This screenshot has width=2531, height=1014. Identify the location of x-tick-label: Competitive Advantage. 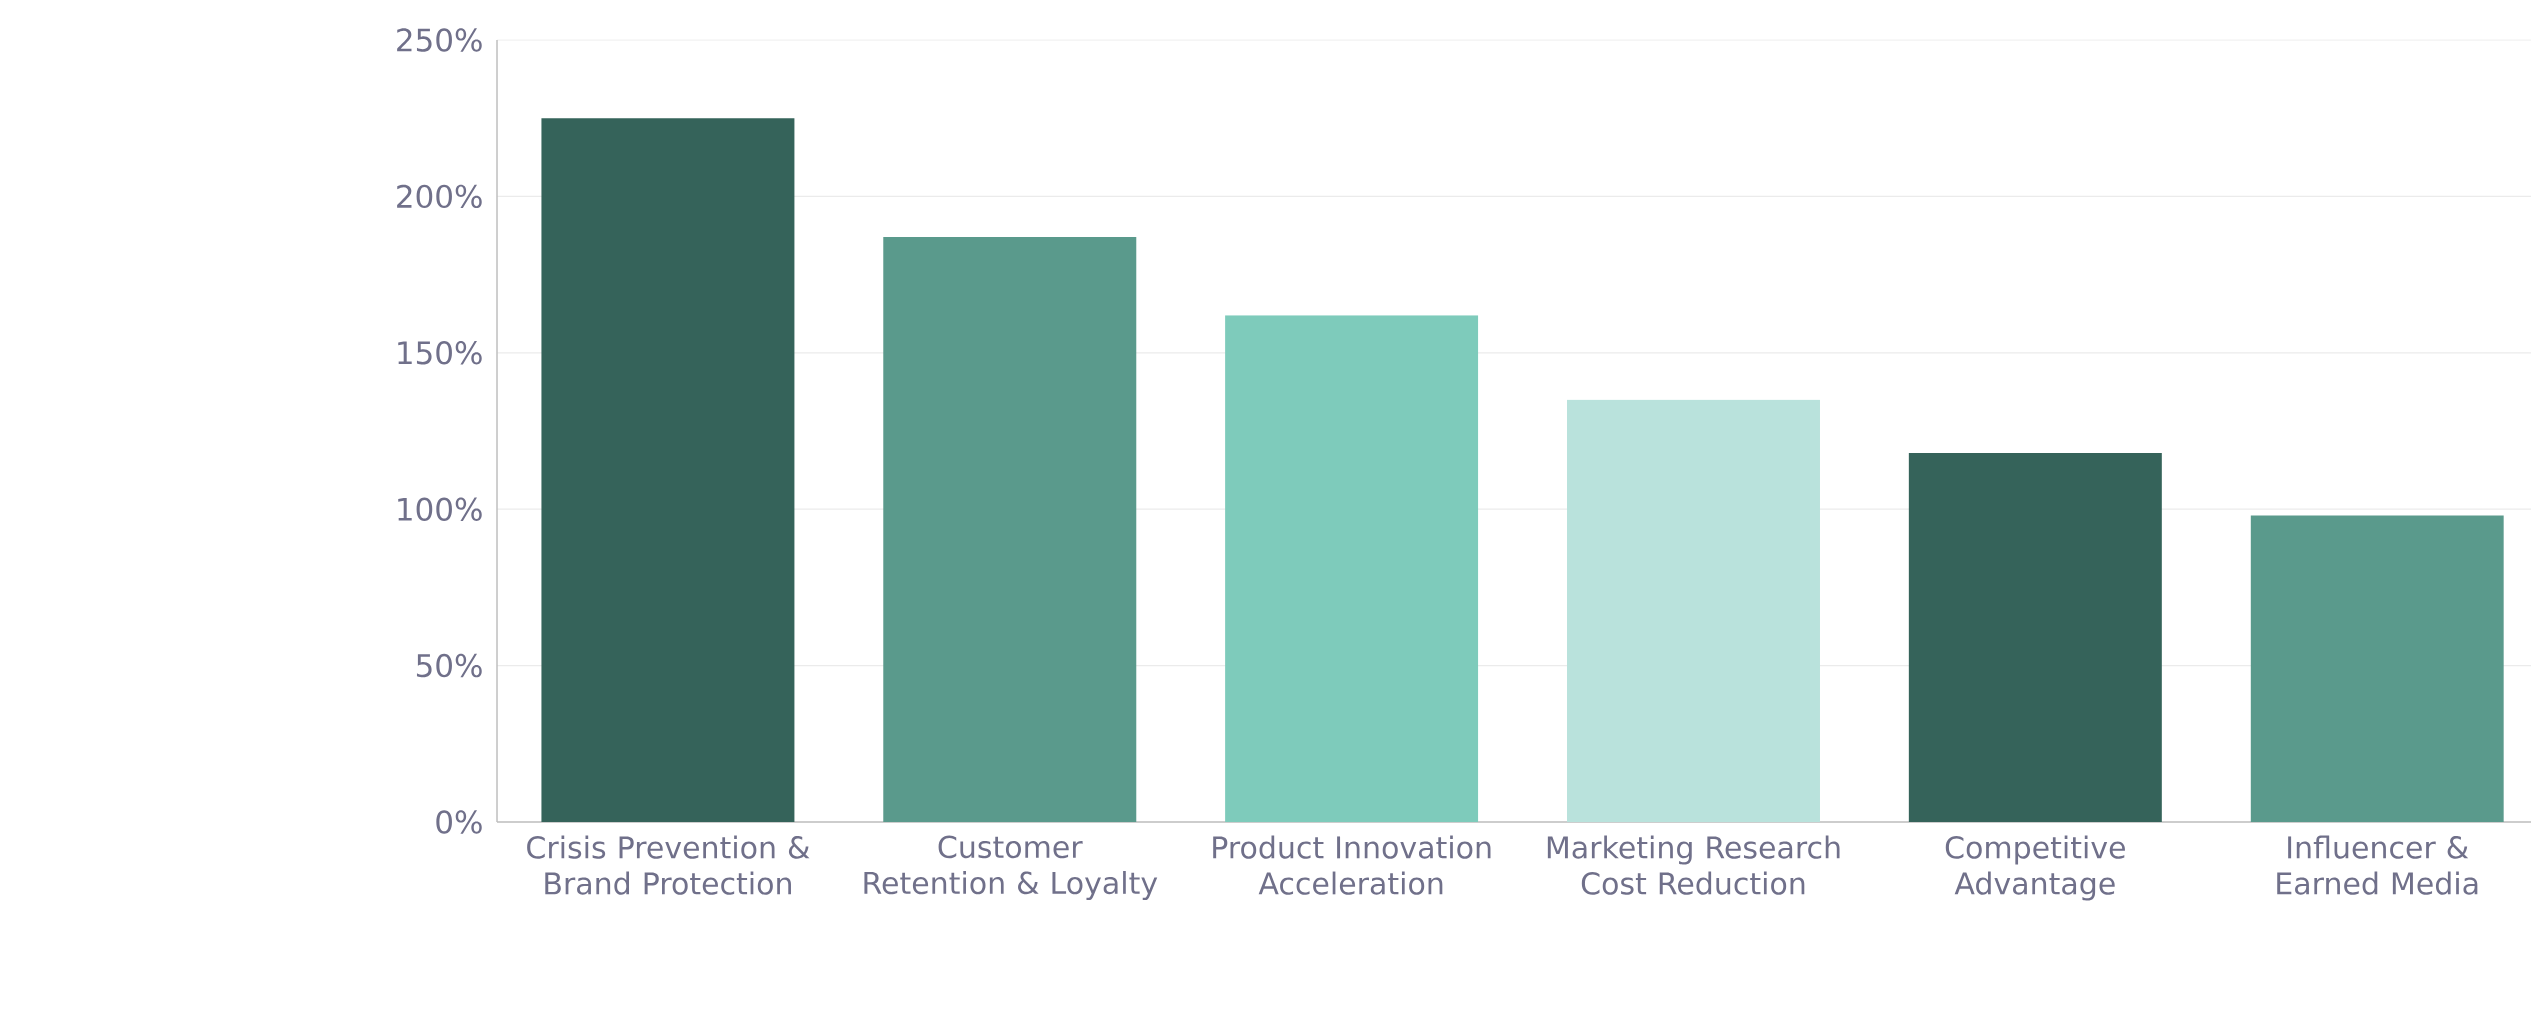
(2035, 868).